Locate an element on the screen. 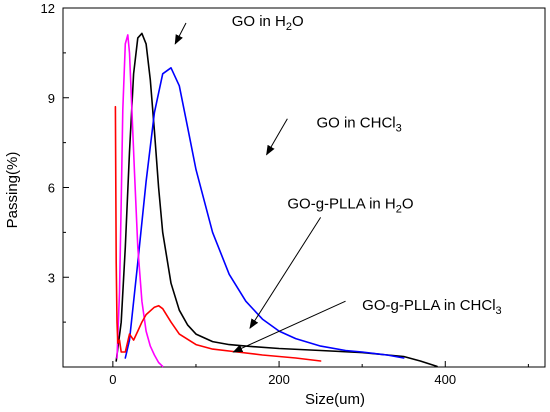 This screenshot has width=550, height=412. annotation-label: GO in CHCl3 is located at coordinates (358, 125).